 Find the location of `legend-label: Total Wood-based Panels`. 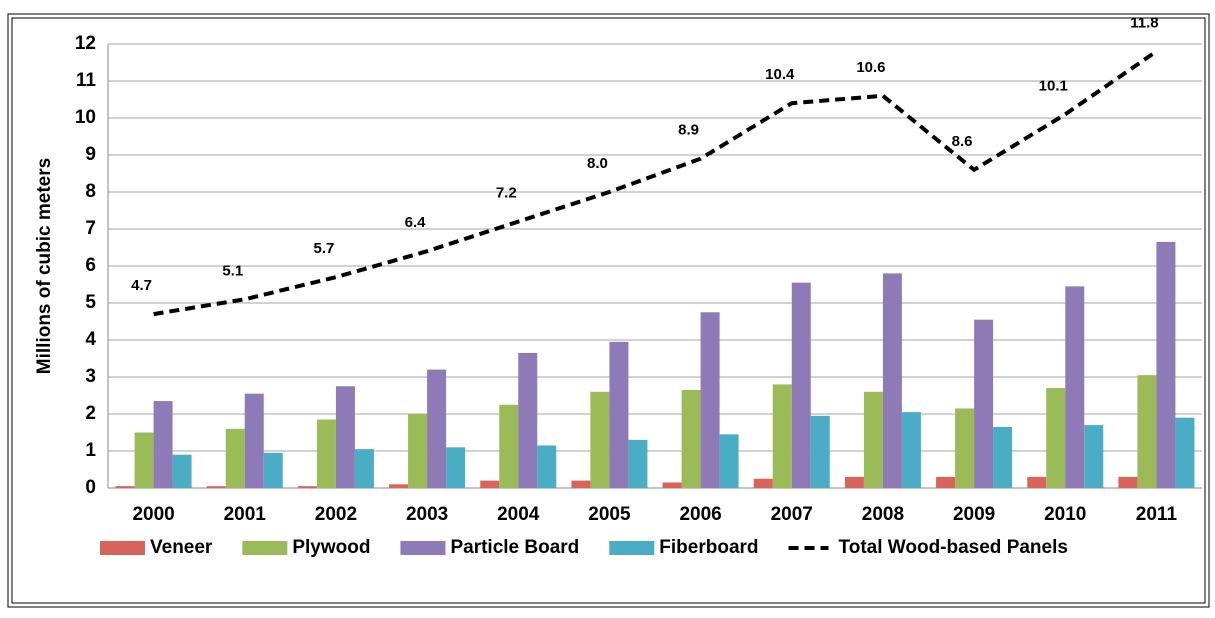

legend-label: Total Wood-based Panels is located at coordinates (953, 547).